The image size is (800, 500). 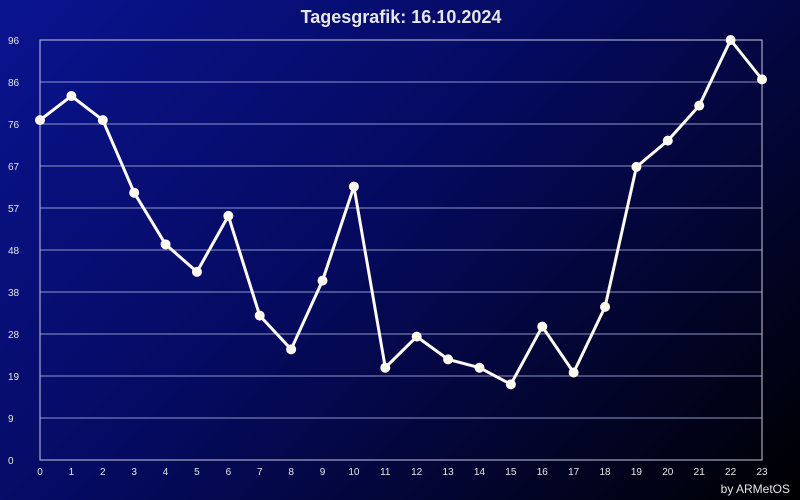 I want to click on x-tick-label: 9, so click(x=323, y=472).